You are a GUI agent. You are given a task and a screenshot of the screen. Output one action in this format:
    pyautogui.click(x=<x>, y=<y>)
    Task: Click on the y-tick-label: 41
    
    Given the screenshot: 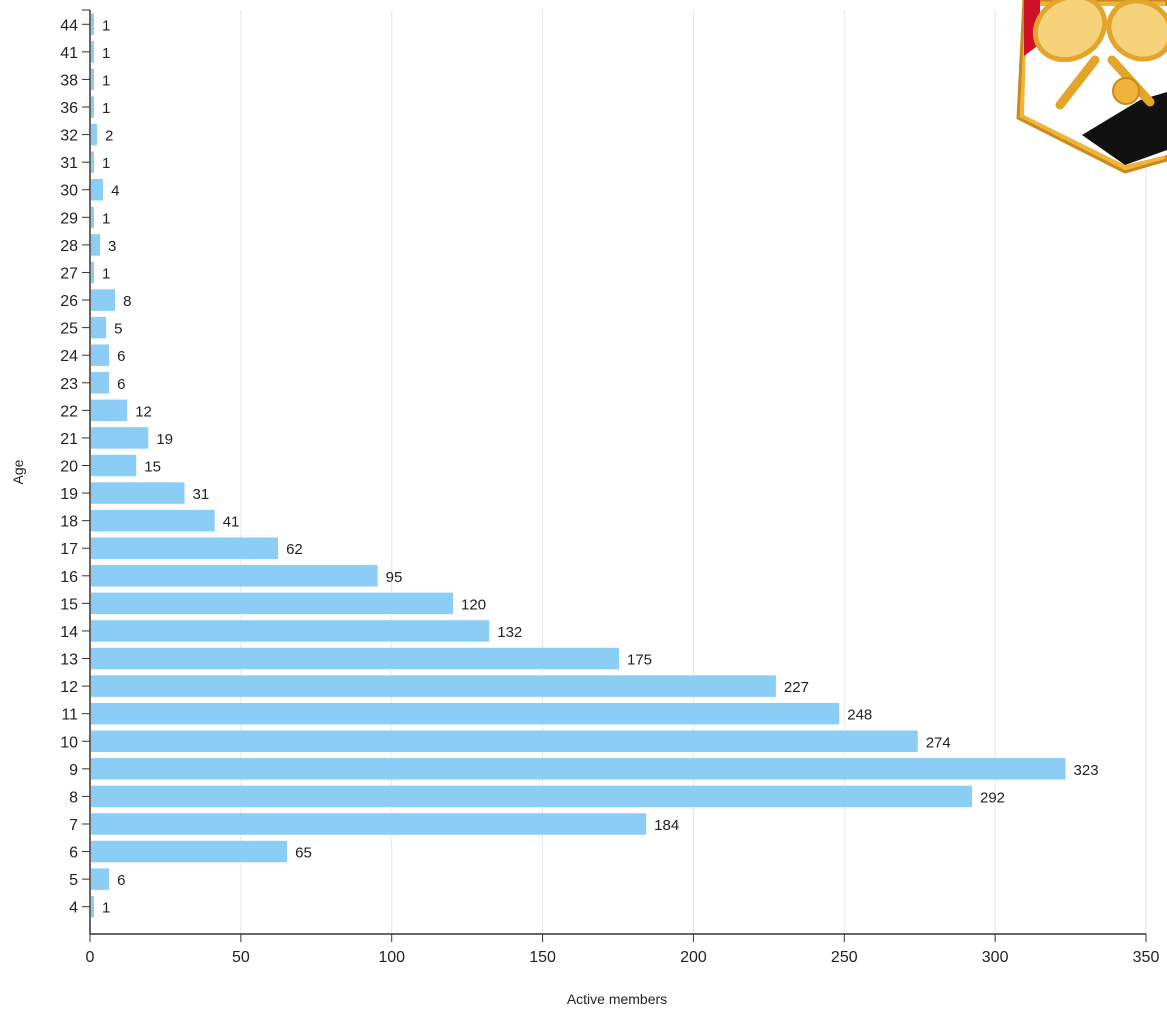 What is the action you would take?
    pyautogui.click(x=69, y=53)
    